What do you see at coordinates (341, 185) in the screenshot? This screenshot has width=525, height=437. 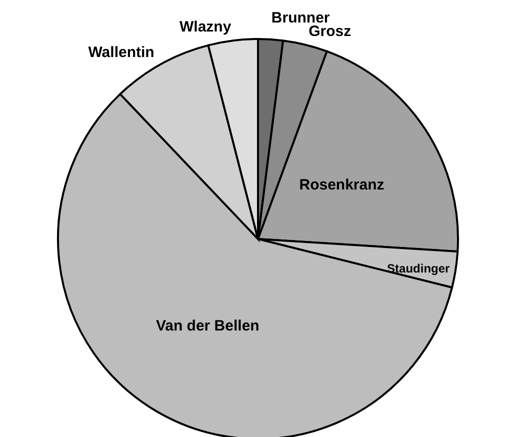 I see `slice-label: Rosenkranz` at bounding box center [341, 185].